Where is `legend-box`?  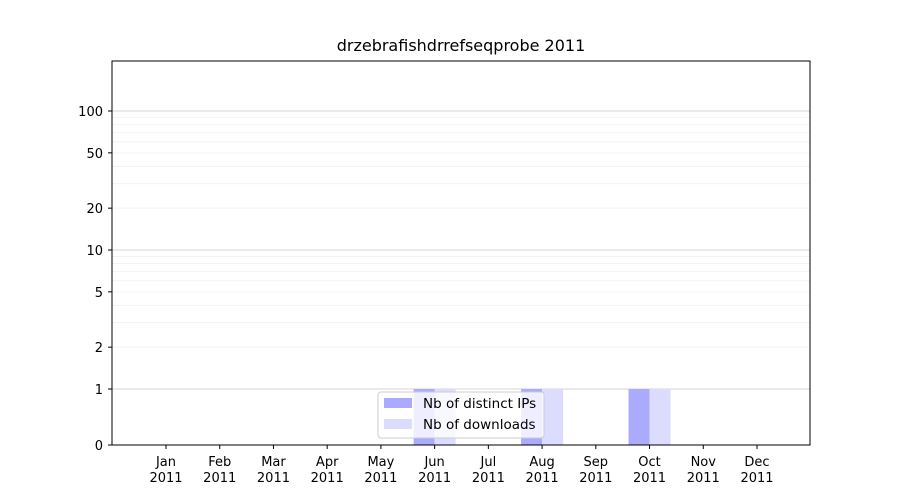 legend-box is located at coordinates (461, 415).